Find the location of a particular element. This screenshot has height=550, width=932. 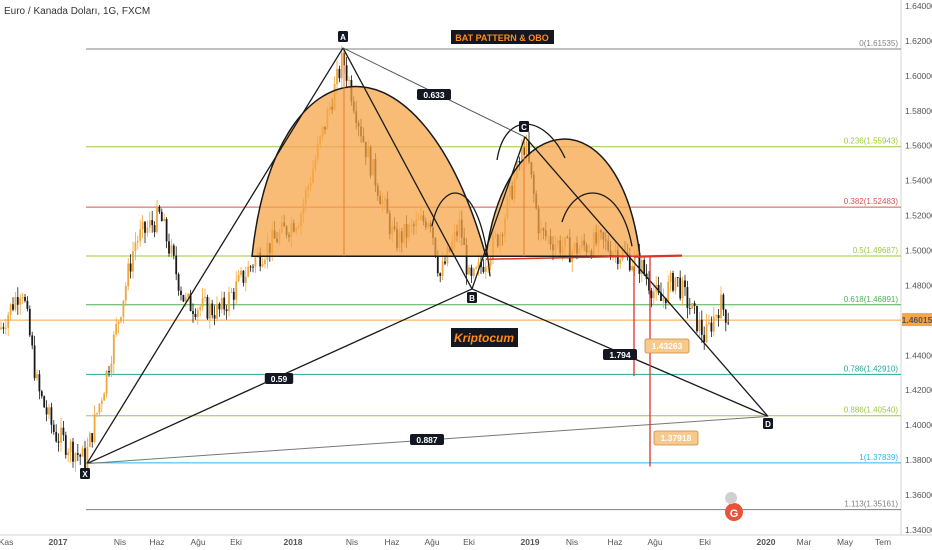

watermark-background is located at coordinates (484, 337).